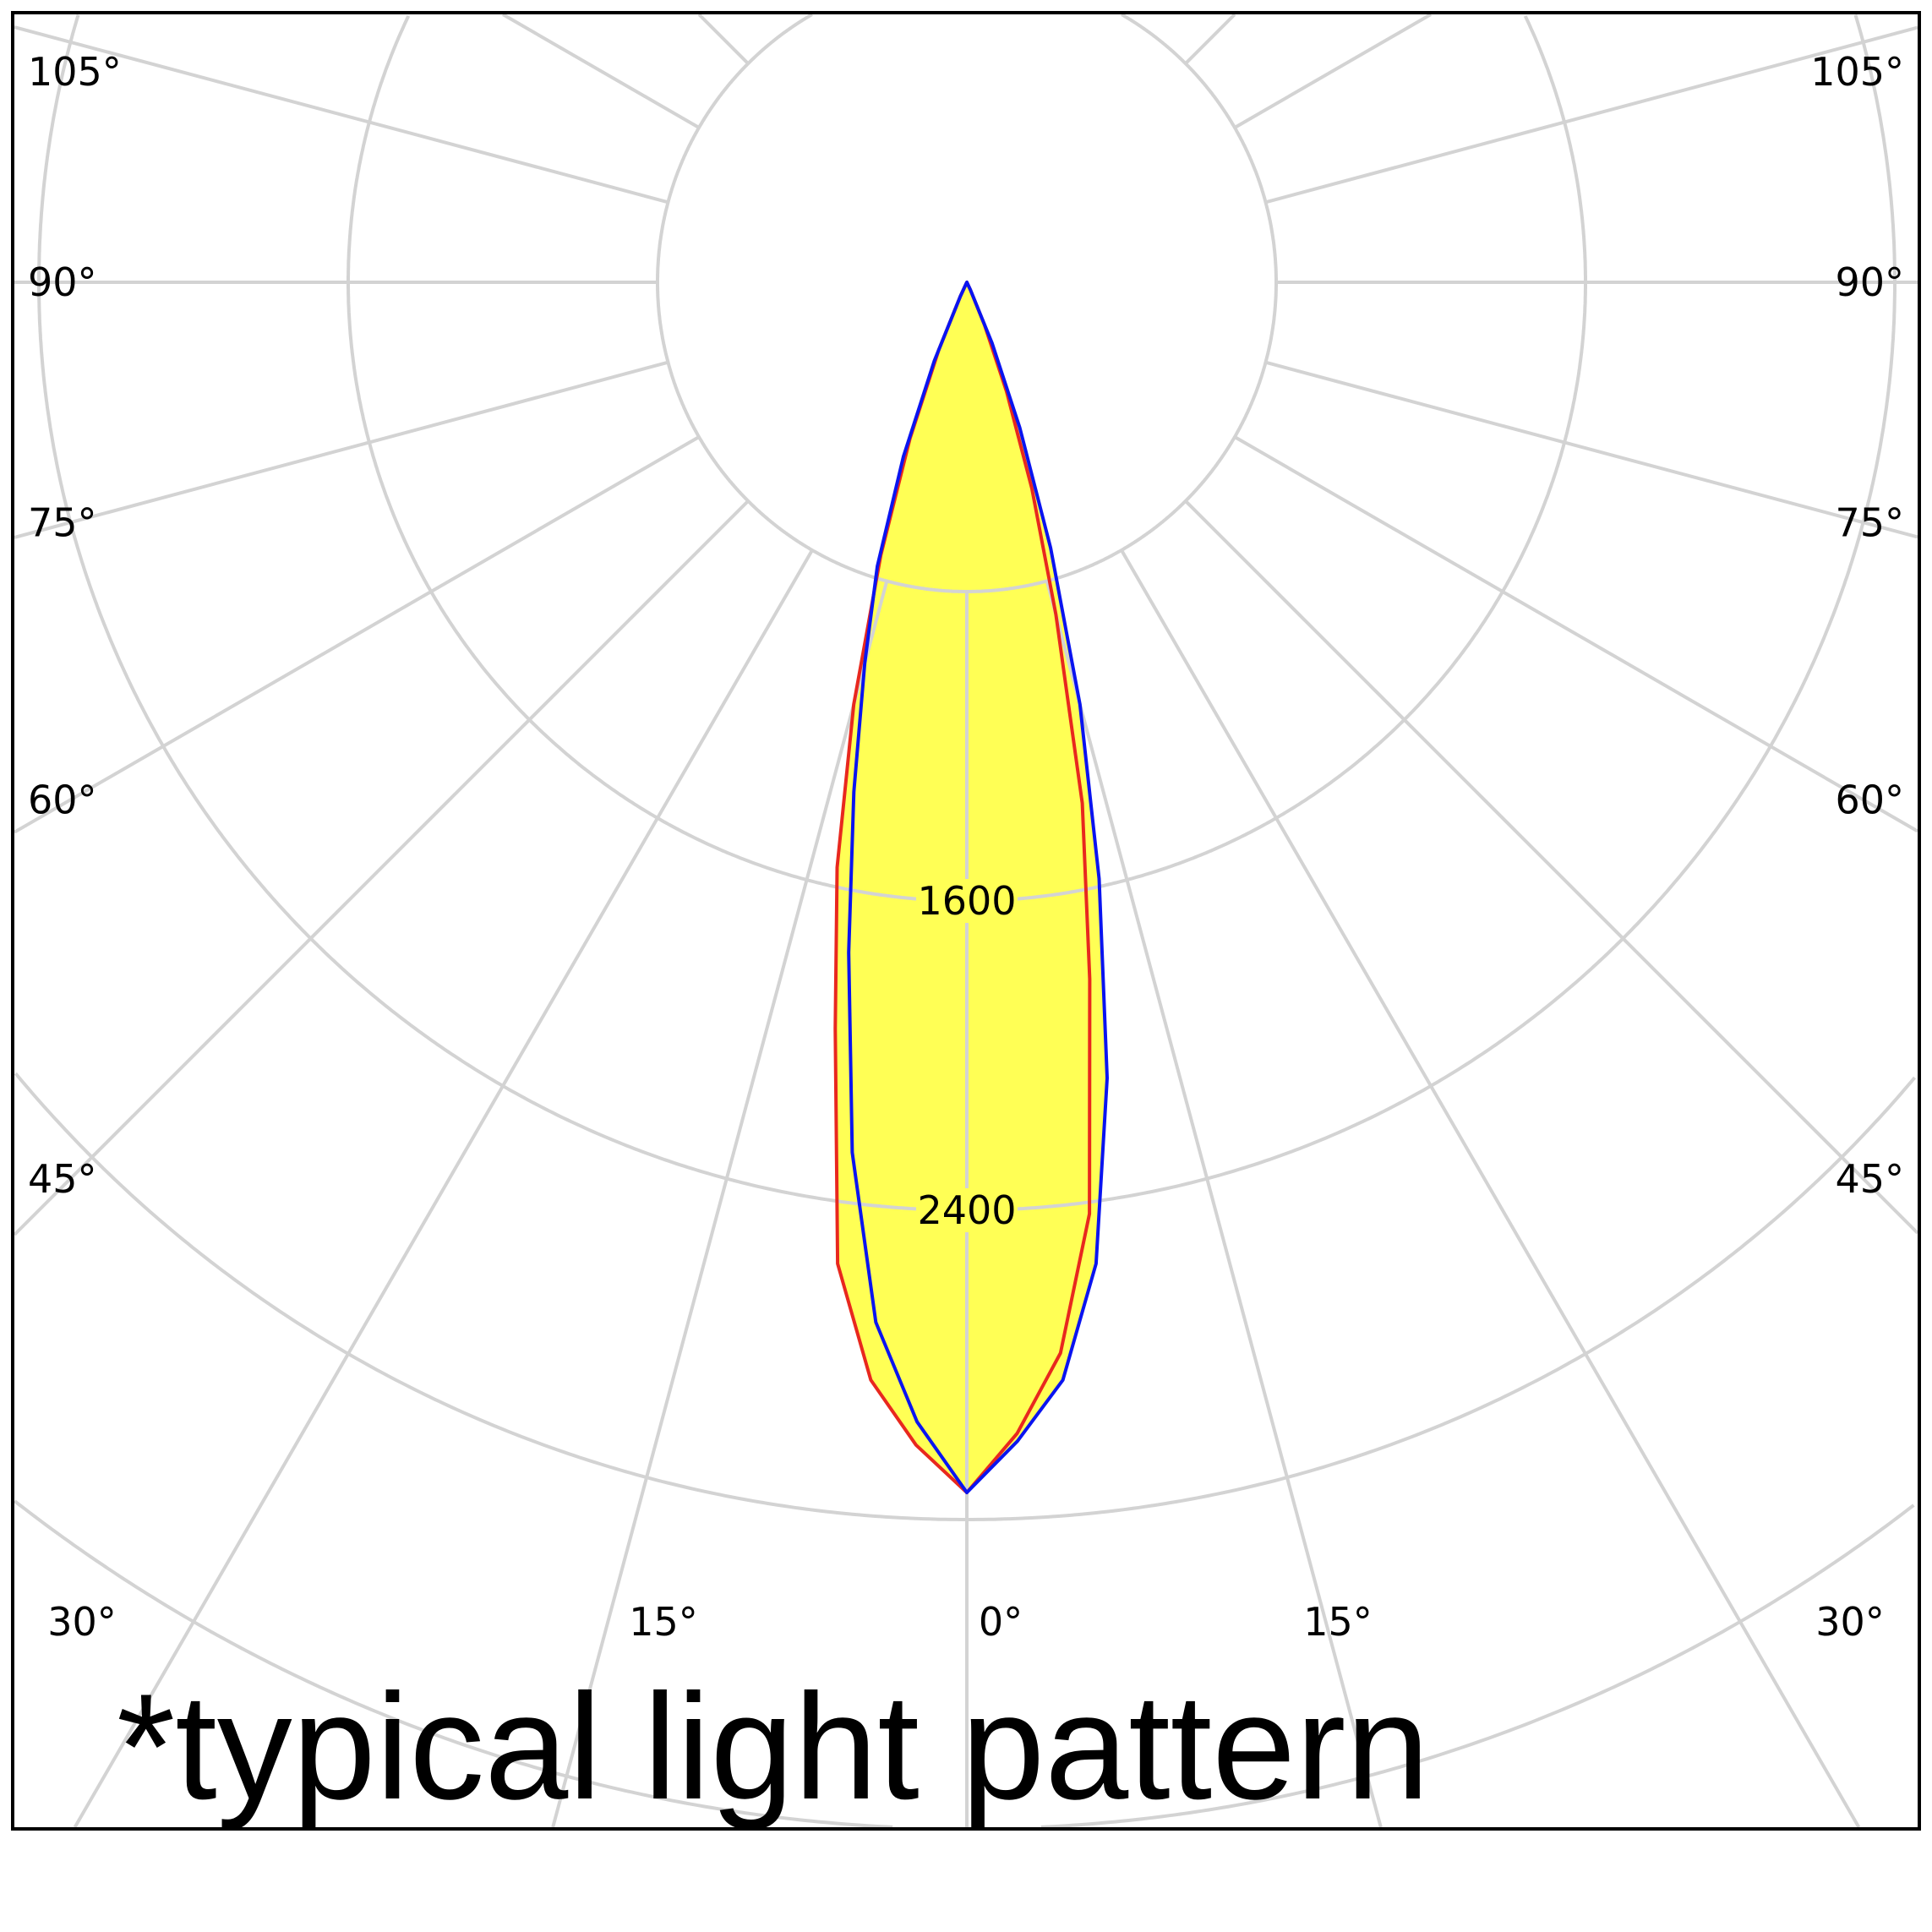 The image size is (1932, 1932). What do you see at coordinates (773, 1747) in the screenshot?
I see `chart-title: *typical light pattern` at bounding box center [773, 1747].